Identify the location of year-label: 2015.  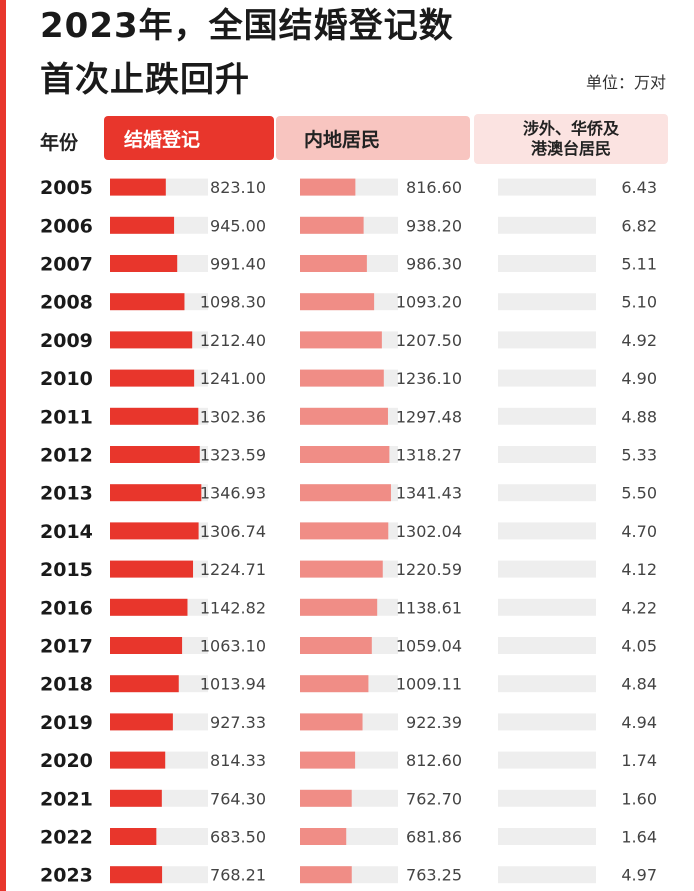
(66, 570).